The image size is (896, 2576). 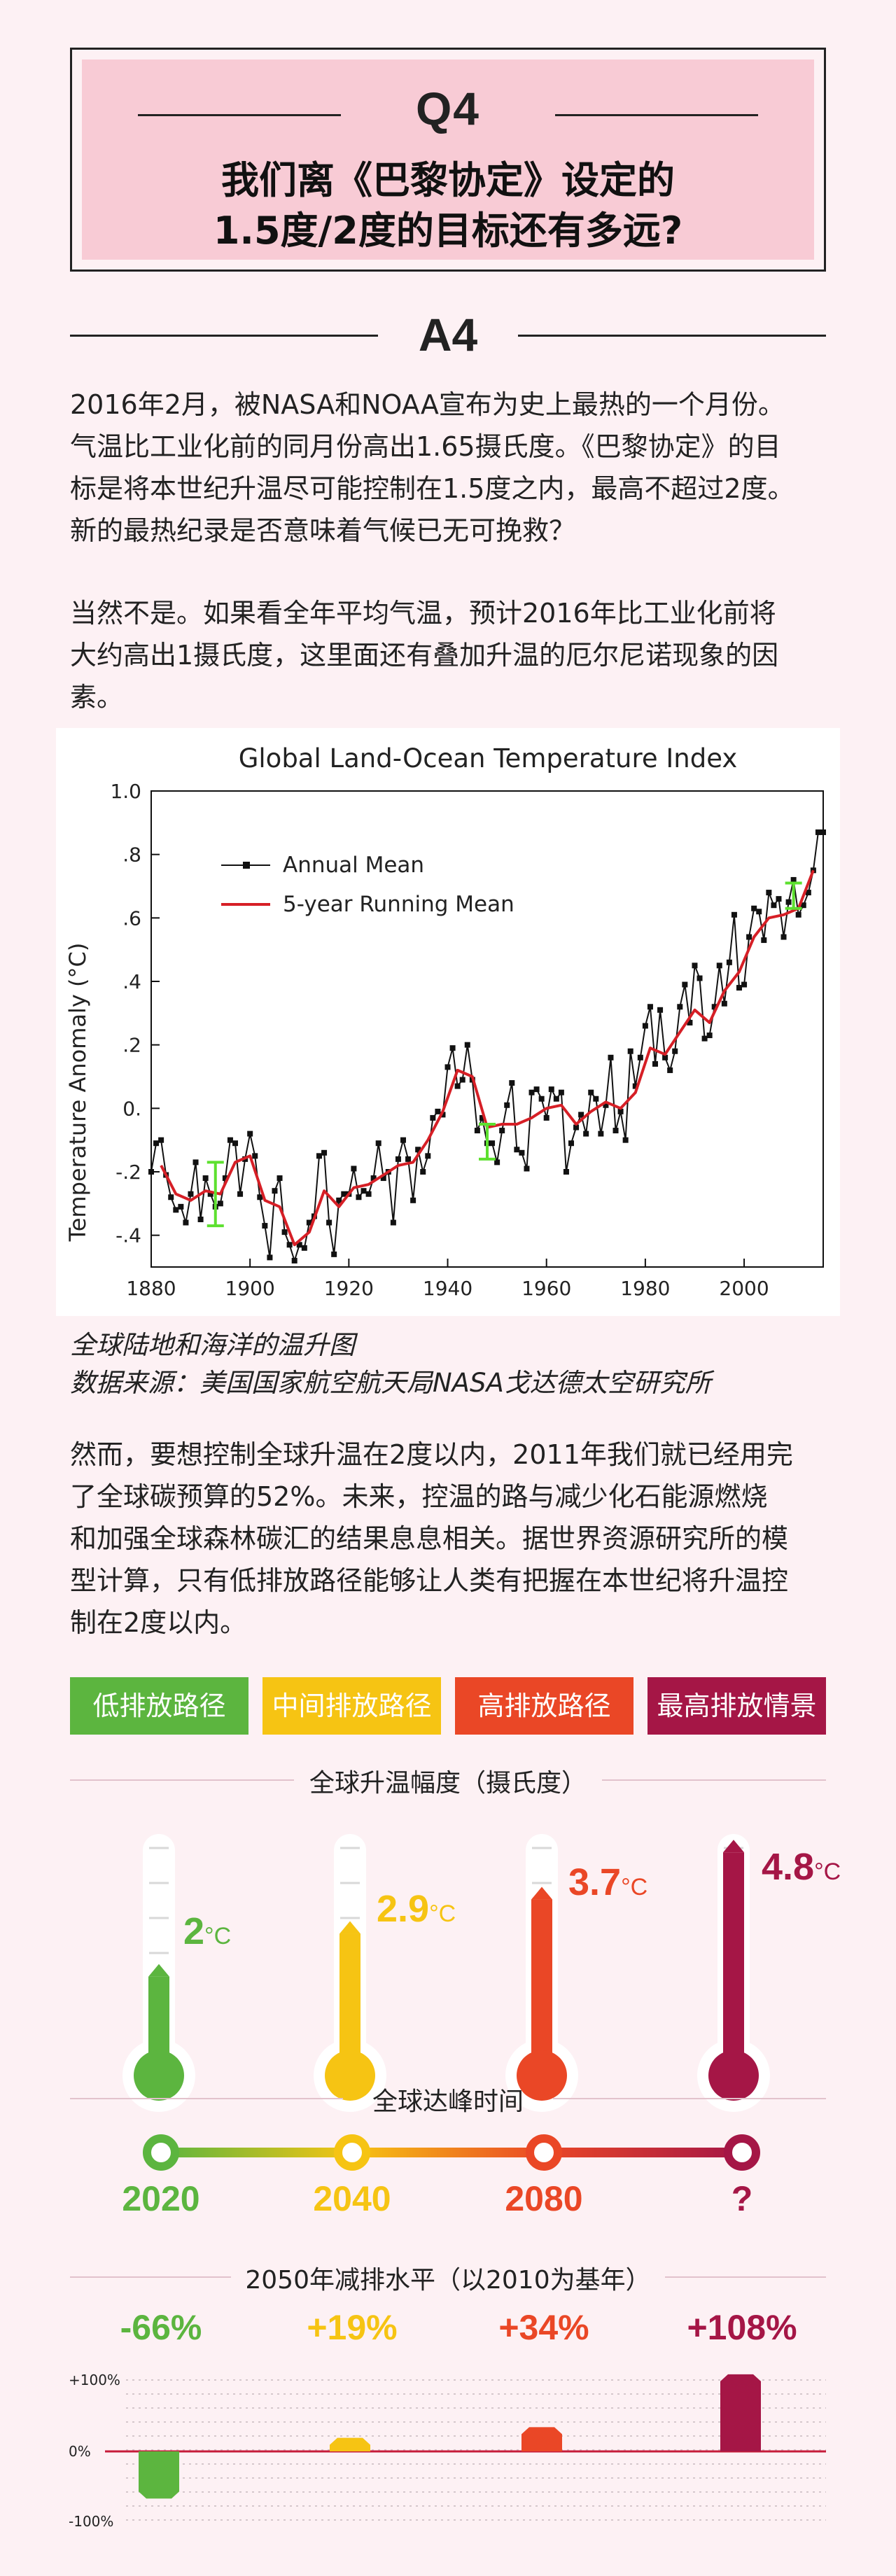 I want to click on answer-rule-left, so click(x=224, y=336).